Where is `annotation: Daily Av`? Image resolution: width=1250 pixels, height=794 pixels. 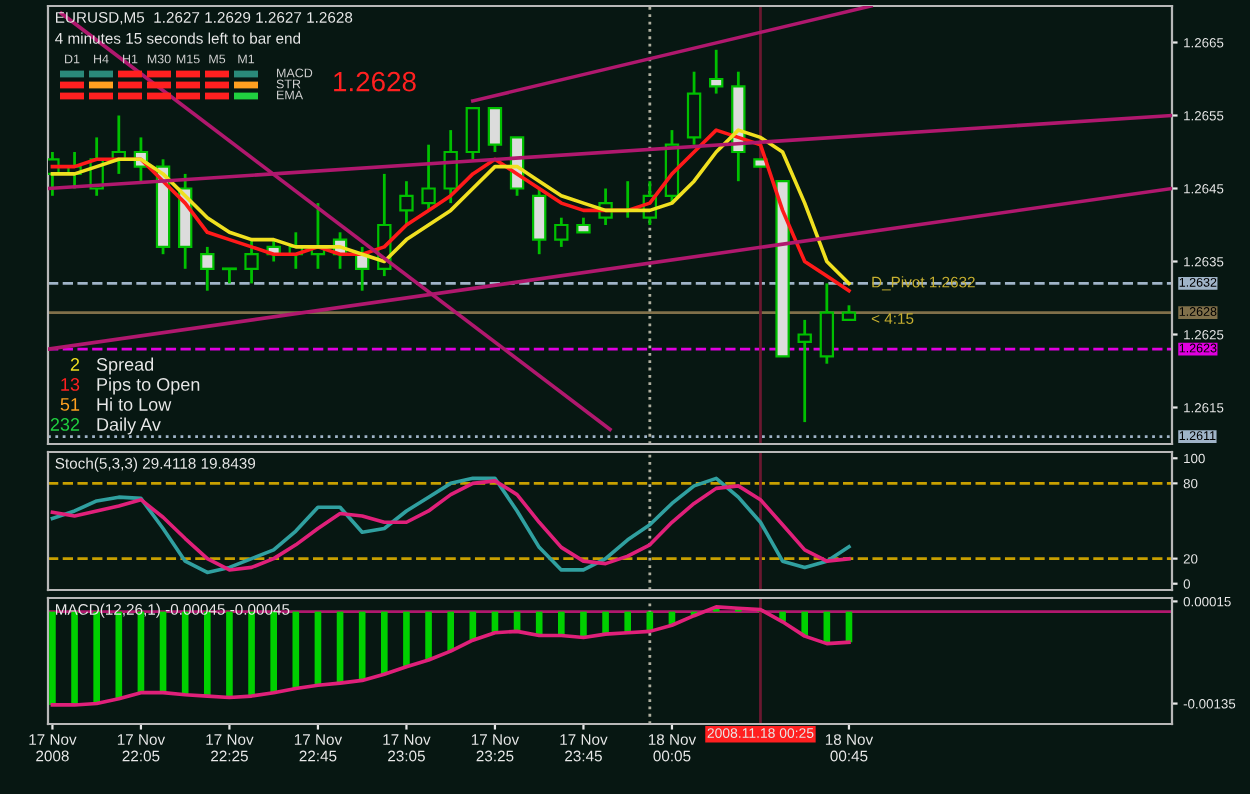 annotation: Daily Av is located at coordinates (129, 426).